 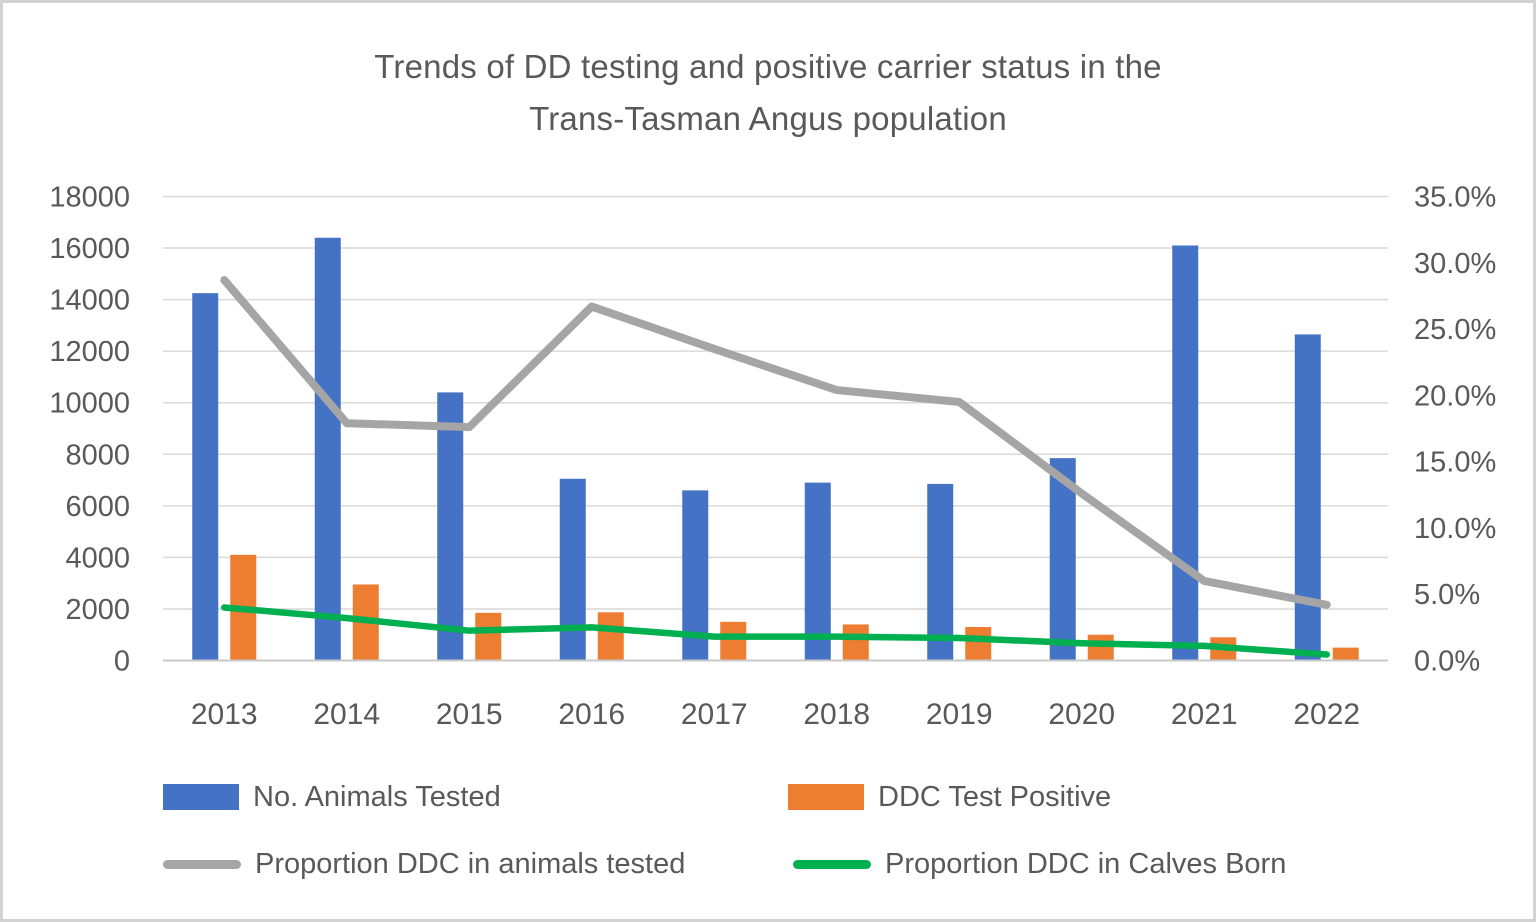 What do you see at coordinates (224, 714) in the screenshot?
I see `x-axis-label-2013: 2013` at bounding box center [224, 714].